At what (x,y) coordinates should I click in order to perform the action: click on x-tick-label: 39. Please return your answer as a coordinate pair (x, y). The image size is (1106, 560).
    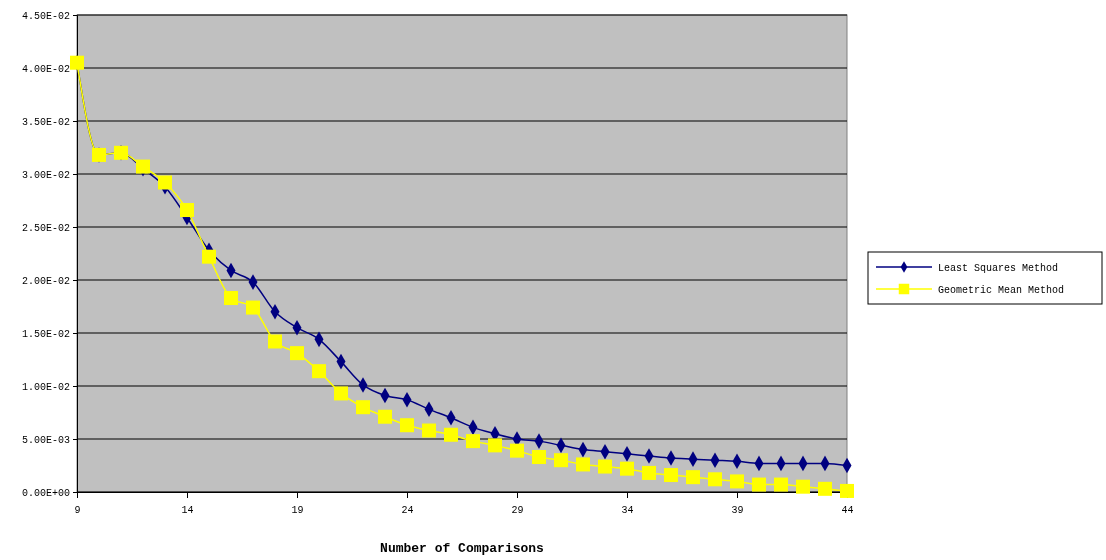
    Looking at the image, I should click on (737, 511).